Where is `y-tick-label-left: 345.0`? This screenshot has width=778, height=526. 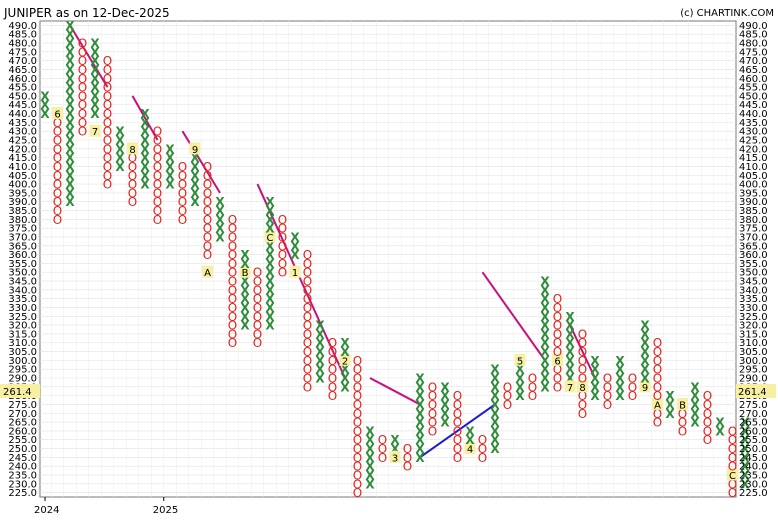 y-tick-label-left: 345.0 is located at coordinates (22, 282).